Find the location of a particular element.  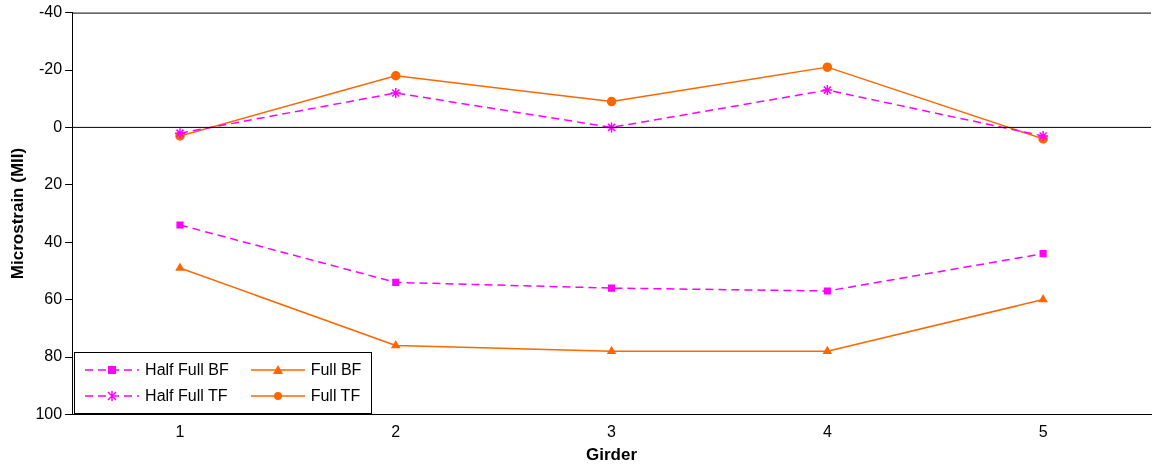

y-axis-title: Microstrain (MII) is located at coordinates (17, 213).